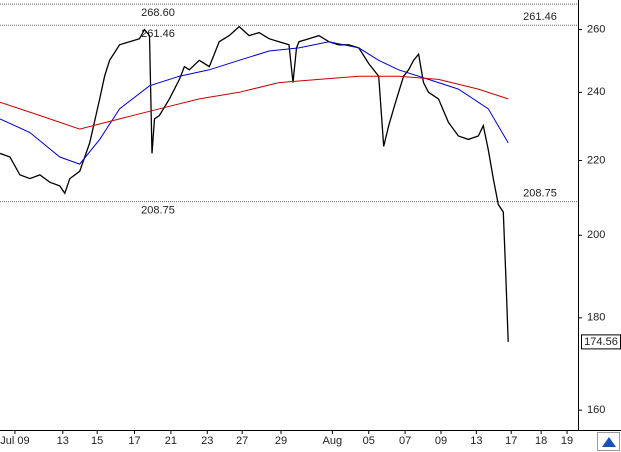 Image resolution: width=621 pixels, height=452 pixels. Describe the element at coordinates (567, 441) in the screenshot. I see `x-tick-label: 19` at that location.